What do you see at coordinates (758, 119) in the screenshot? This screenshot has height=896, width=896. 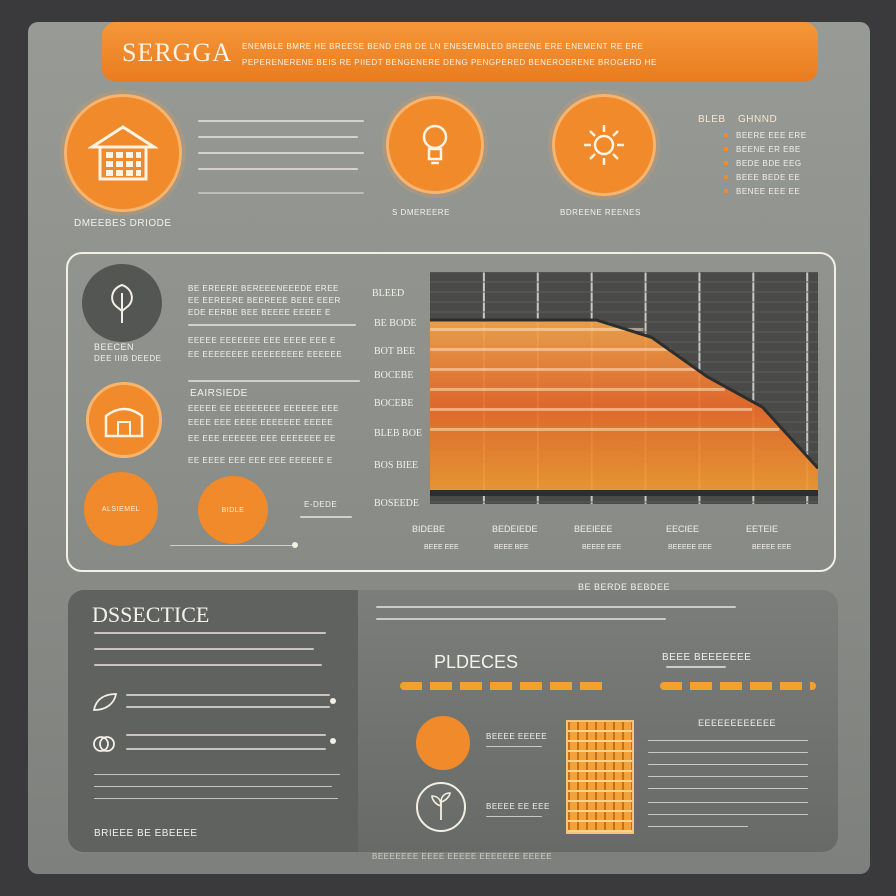 I see `list-head-right: GHNND` at bounding box center [758, 119].